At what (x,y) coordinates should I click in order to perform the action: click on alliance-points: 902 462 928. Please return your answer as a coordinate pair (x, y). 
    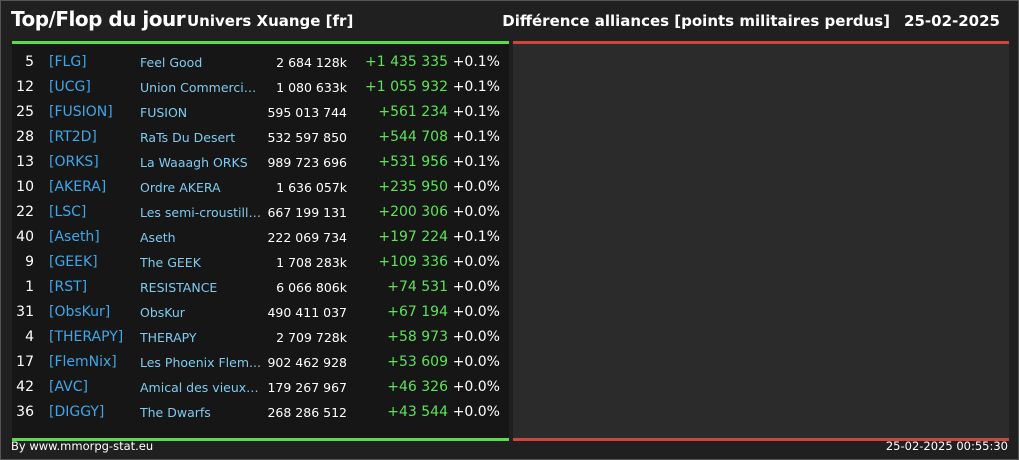
    Looking at the image, I should click on (307, 362).